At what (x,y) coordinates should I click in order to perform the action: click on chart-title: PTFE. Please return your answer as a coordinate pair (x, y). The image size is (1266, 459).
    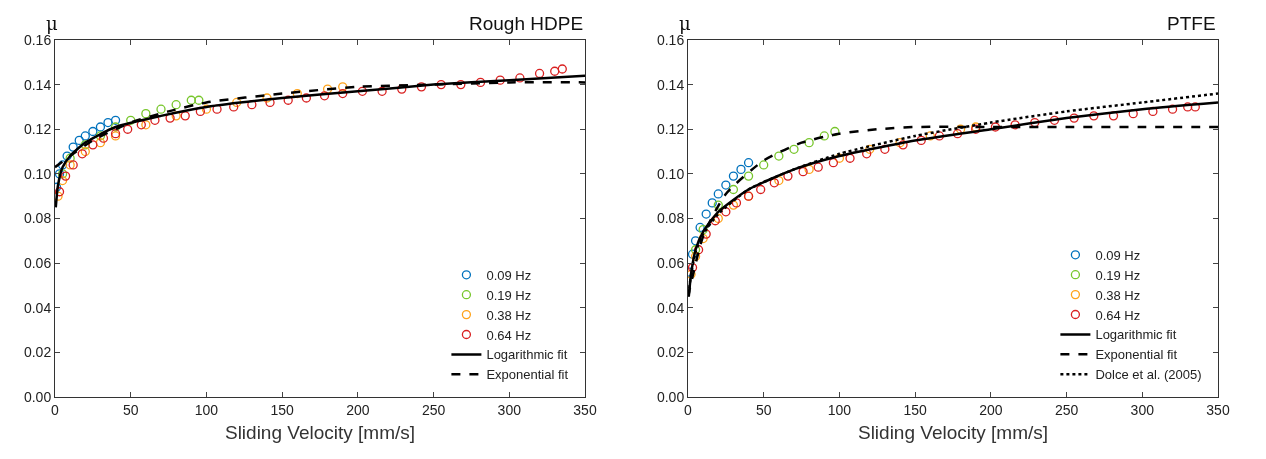
    Looking at the image, I should click on (1191, 23).